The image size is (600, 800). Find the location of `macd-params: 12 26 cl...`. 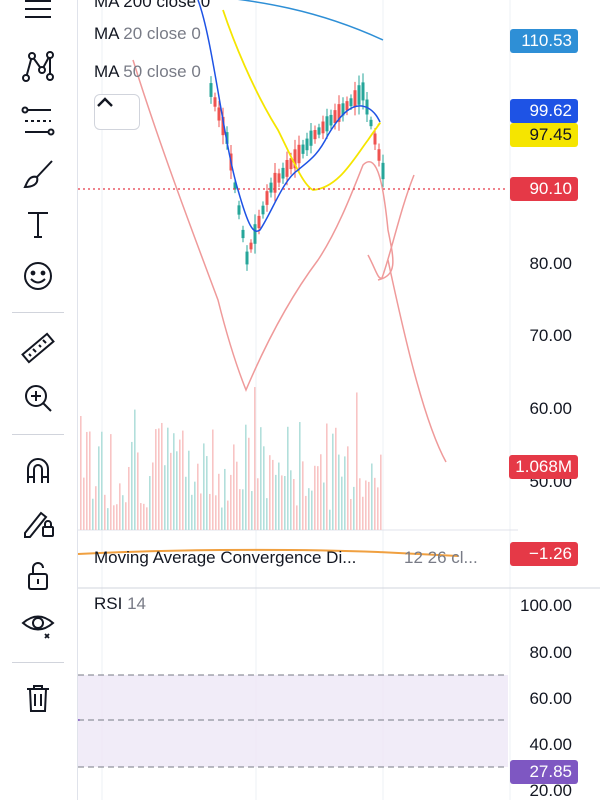

macd-params: 12 26 cl... is located at coordinates (441, 557).